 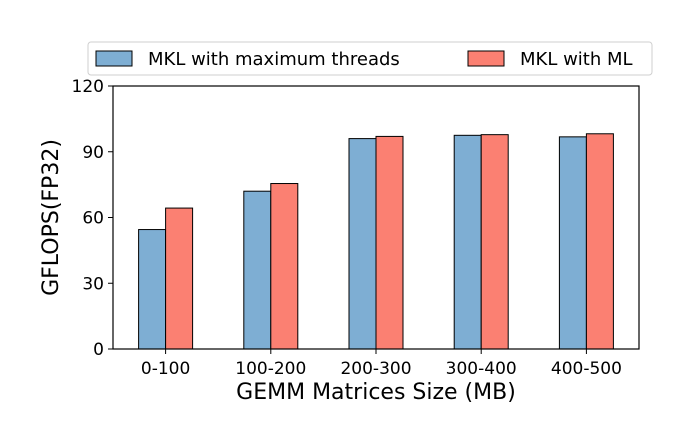 What do you see at coordinates (88, 87) in the screenshot?
I see `y-tick-label: 120` at bounding box center [88, 87].